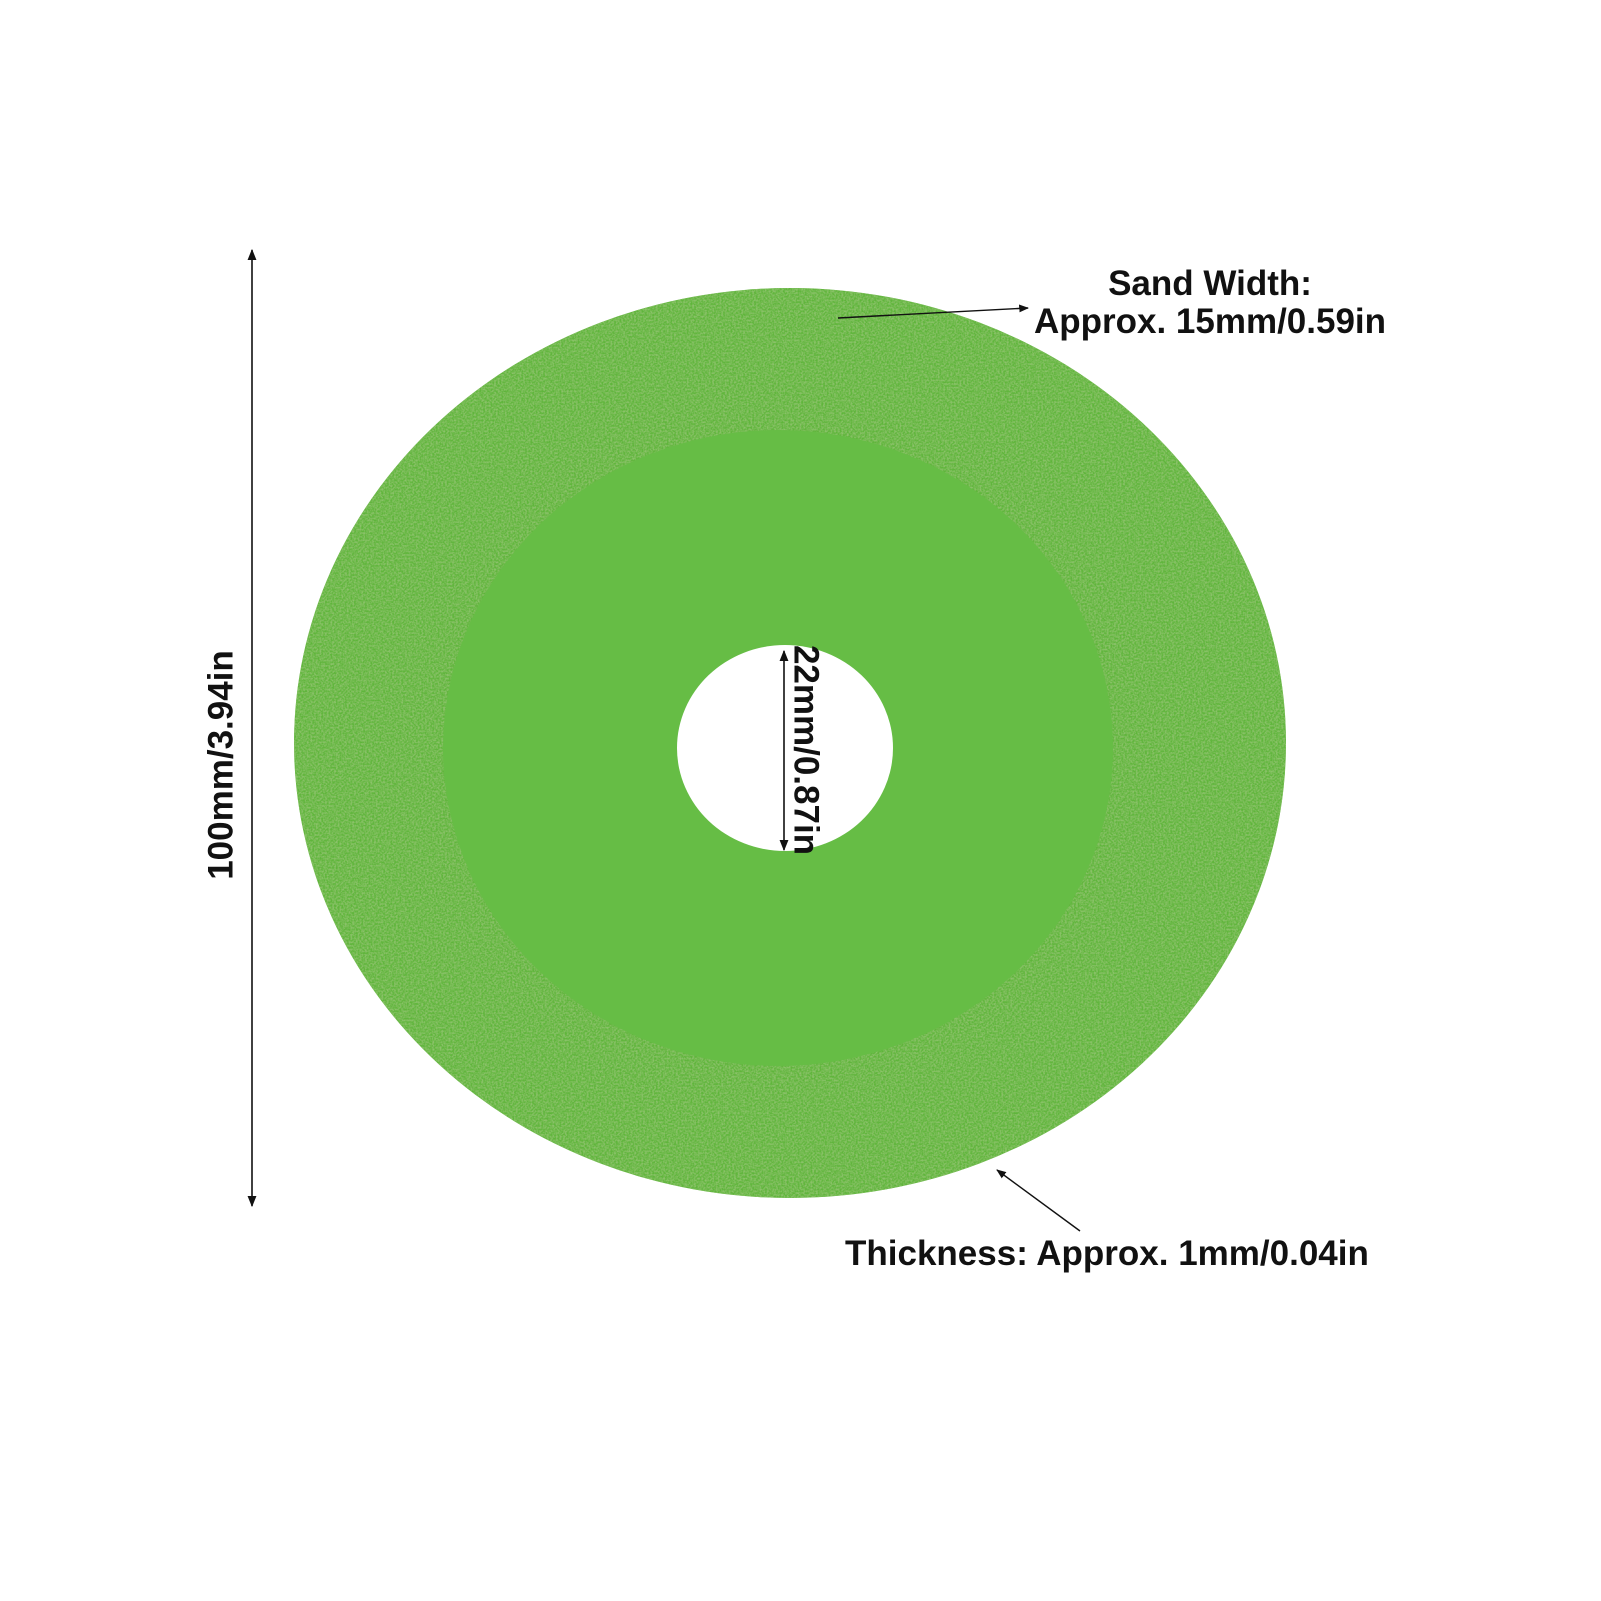  Describe the element at coordinates (1210, 283) in the screenshot. I see `sand-width-title: Sand Width:` at that location.